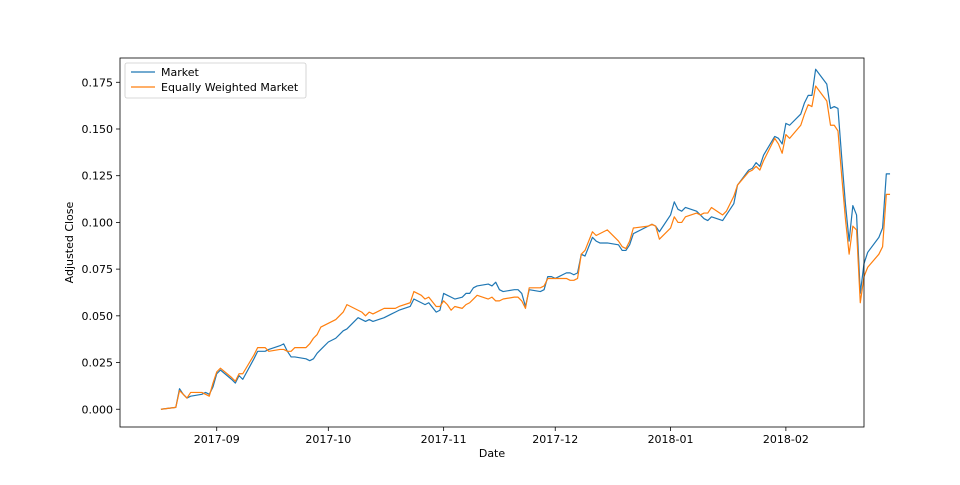  I want to click on x-tick-label: 2017-11, so click(444, 439).